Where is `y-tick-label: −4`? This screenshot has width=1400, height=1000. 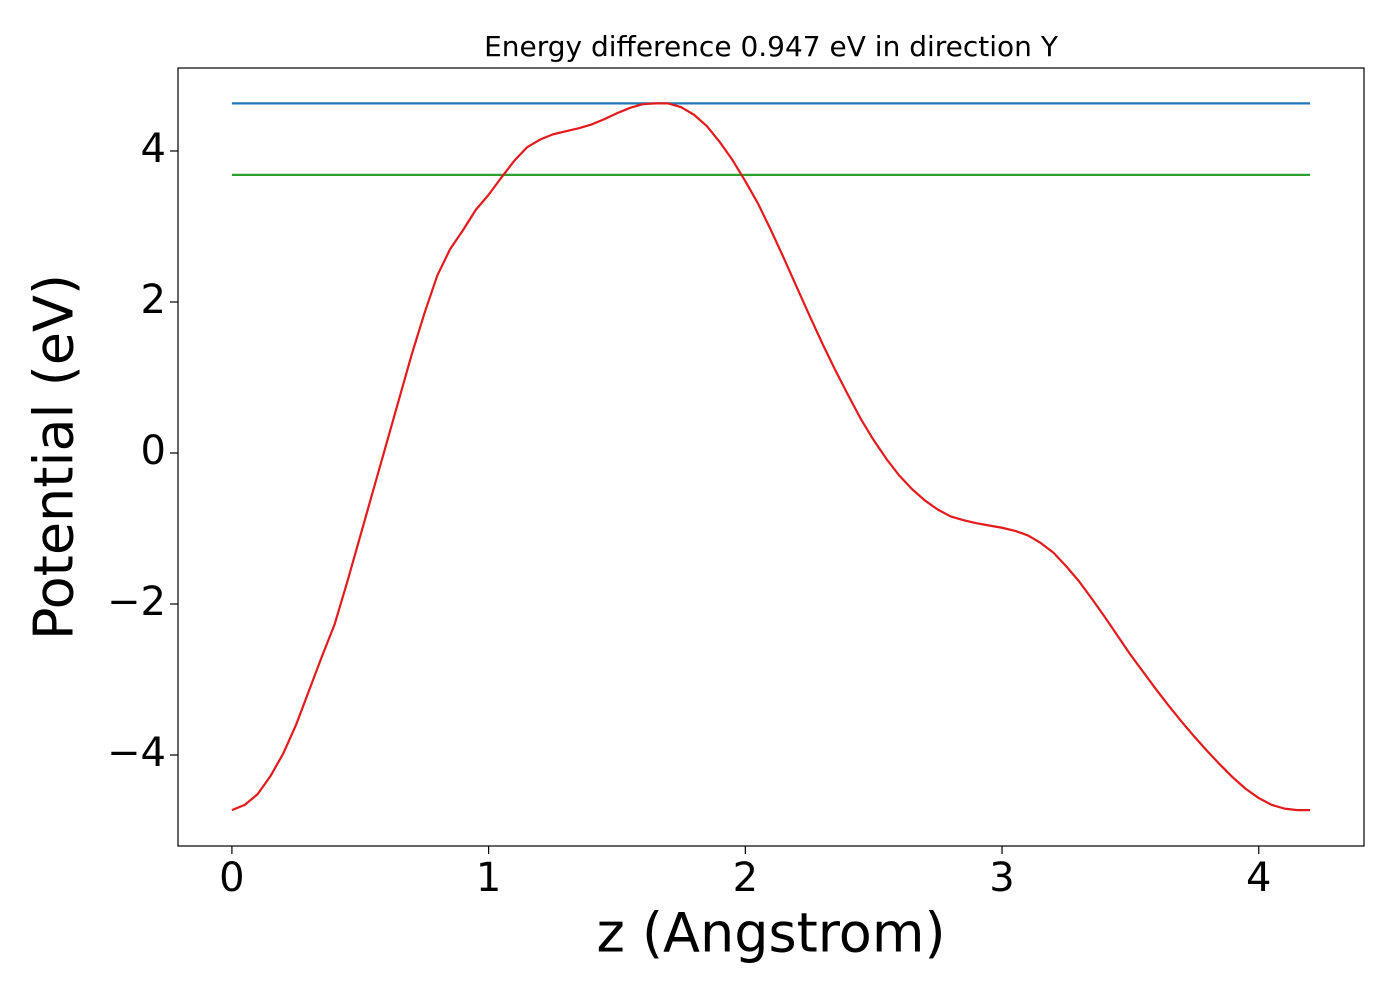 y-tick-label: −4 is located at coordinates (136, 753).